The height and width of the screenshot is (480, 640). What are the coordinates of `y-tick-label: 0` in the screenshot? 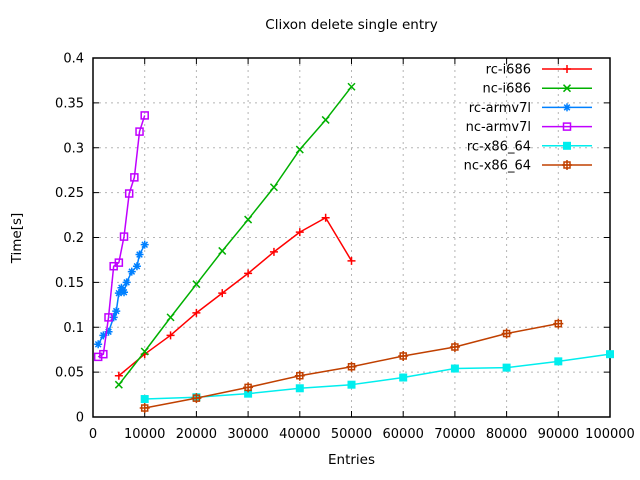 It's located at (80, 418).